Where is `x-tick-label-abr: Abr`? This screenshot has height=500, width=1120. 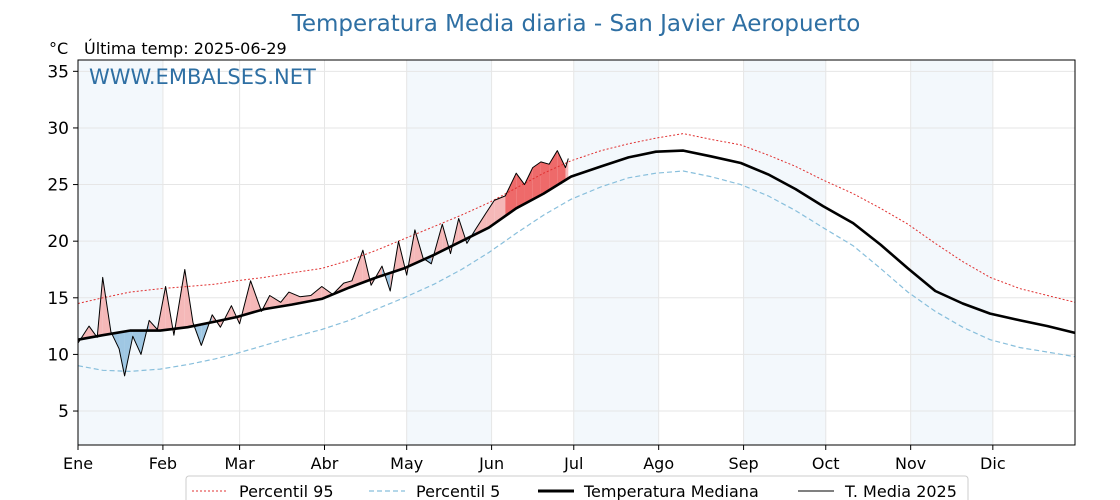 x-tick-label-abr: Abr is located at coordinates (325, 463).